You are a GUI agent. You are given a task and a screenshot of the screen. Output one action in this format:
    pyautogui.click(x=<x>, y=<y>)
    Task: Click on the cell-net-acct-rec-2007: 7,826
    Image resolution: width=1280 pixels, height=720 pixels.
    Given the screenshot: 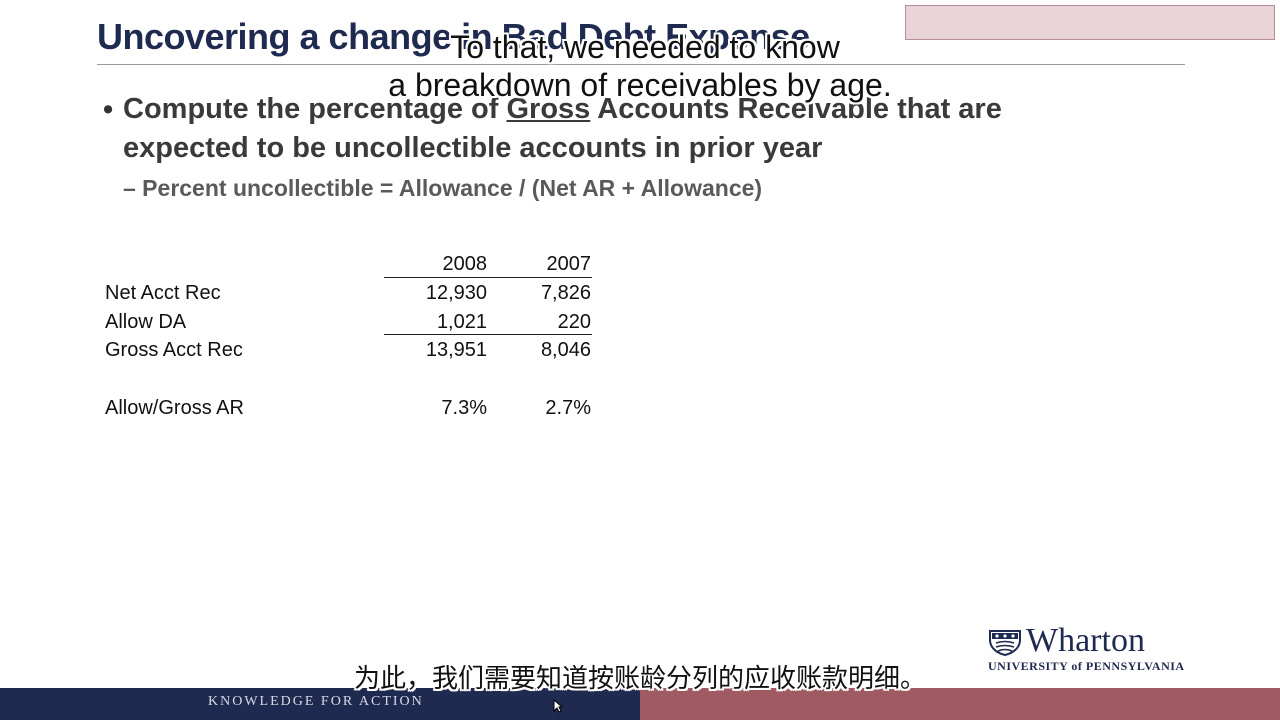 What is the action you would take?
    pyautogui.click(x=565, y=293)
    